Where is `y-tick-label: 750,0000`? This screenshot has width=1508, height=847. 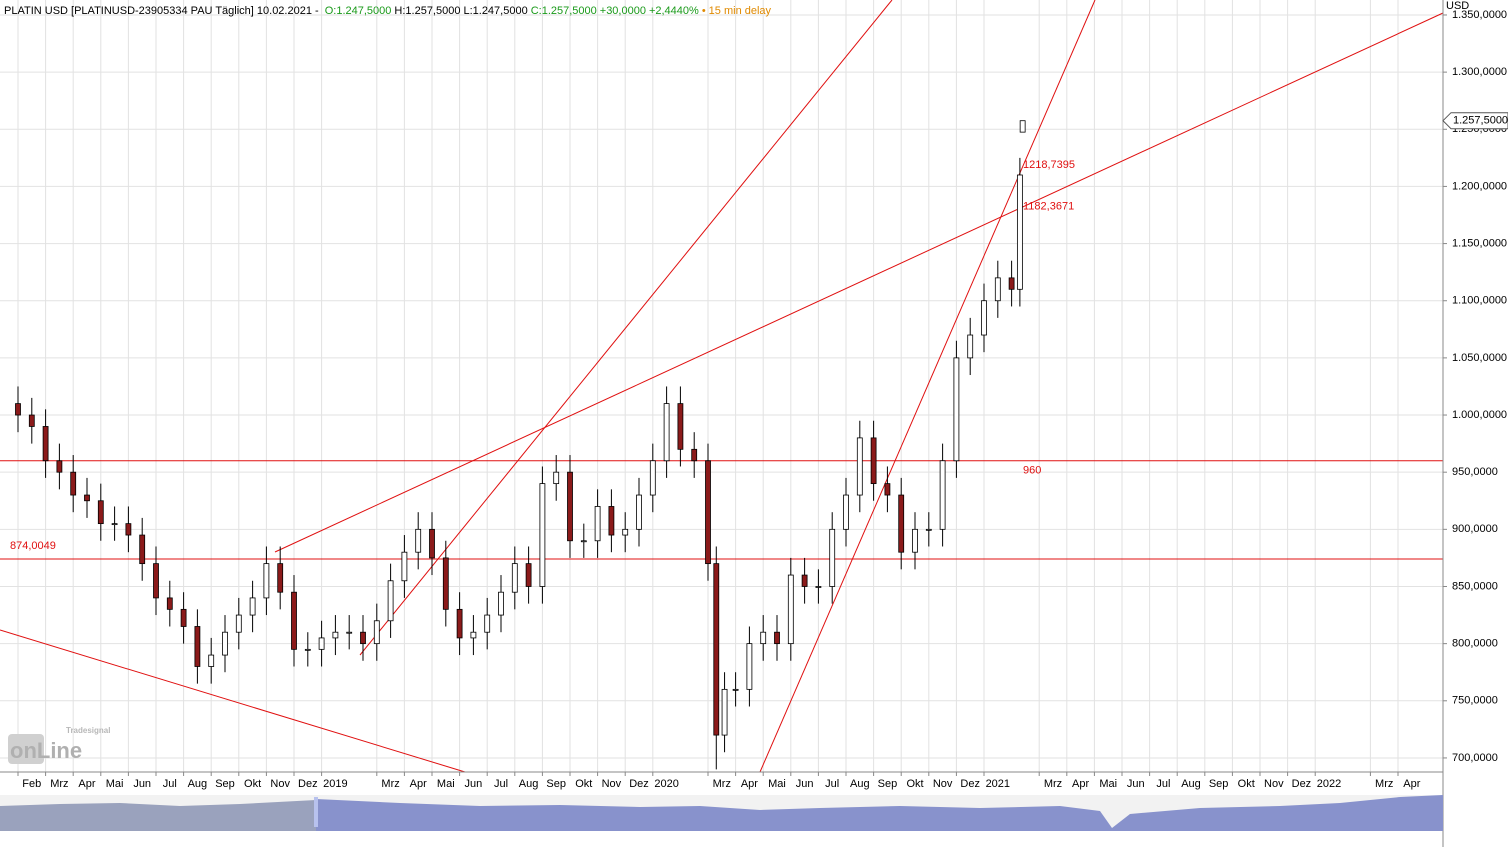
y-tick-label: 750,0000 is located at coordinates (1475, 701).